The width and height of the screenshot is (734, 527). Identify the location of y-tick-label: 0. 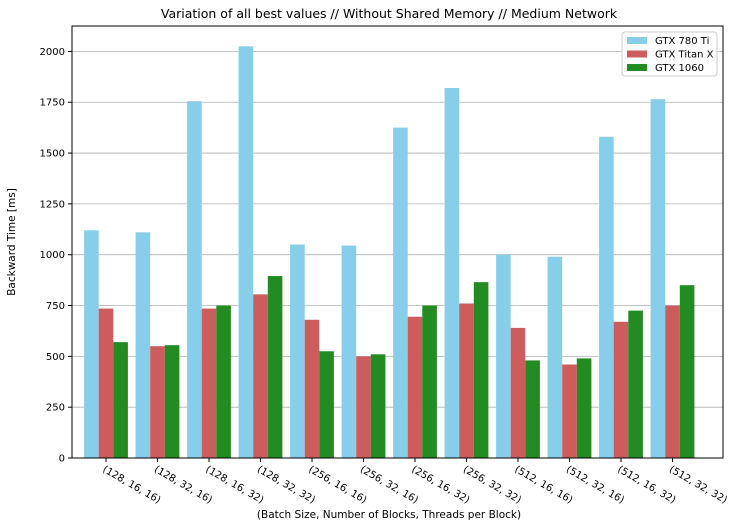
(62, 459).